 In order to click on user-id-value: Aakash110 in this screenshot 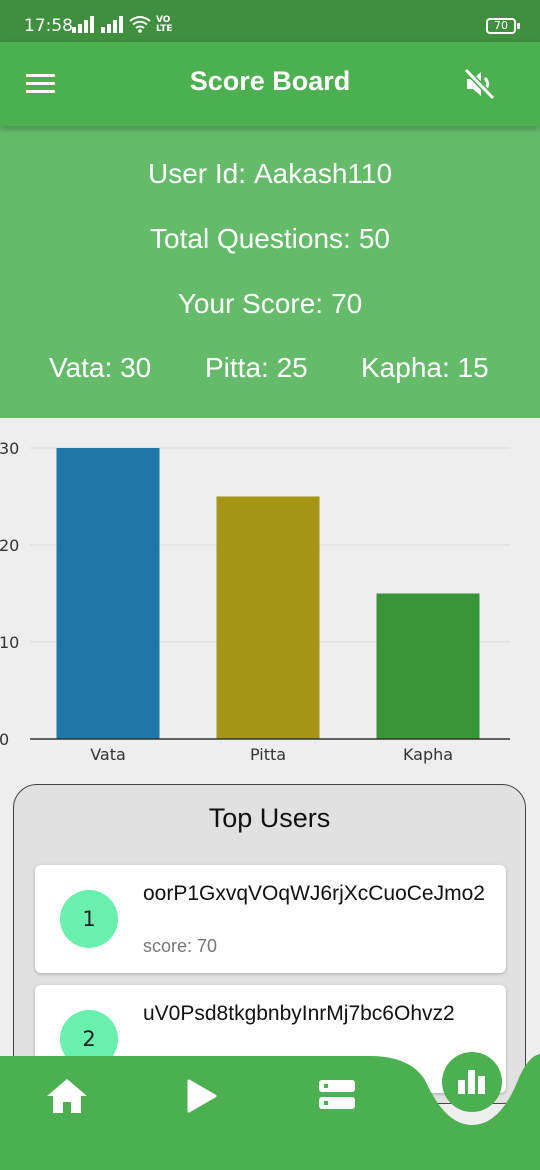, I will do `click(323, 173)`.